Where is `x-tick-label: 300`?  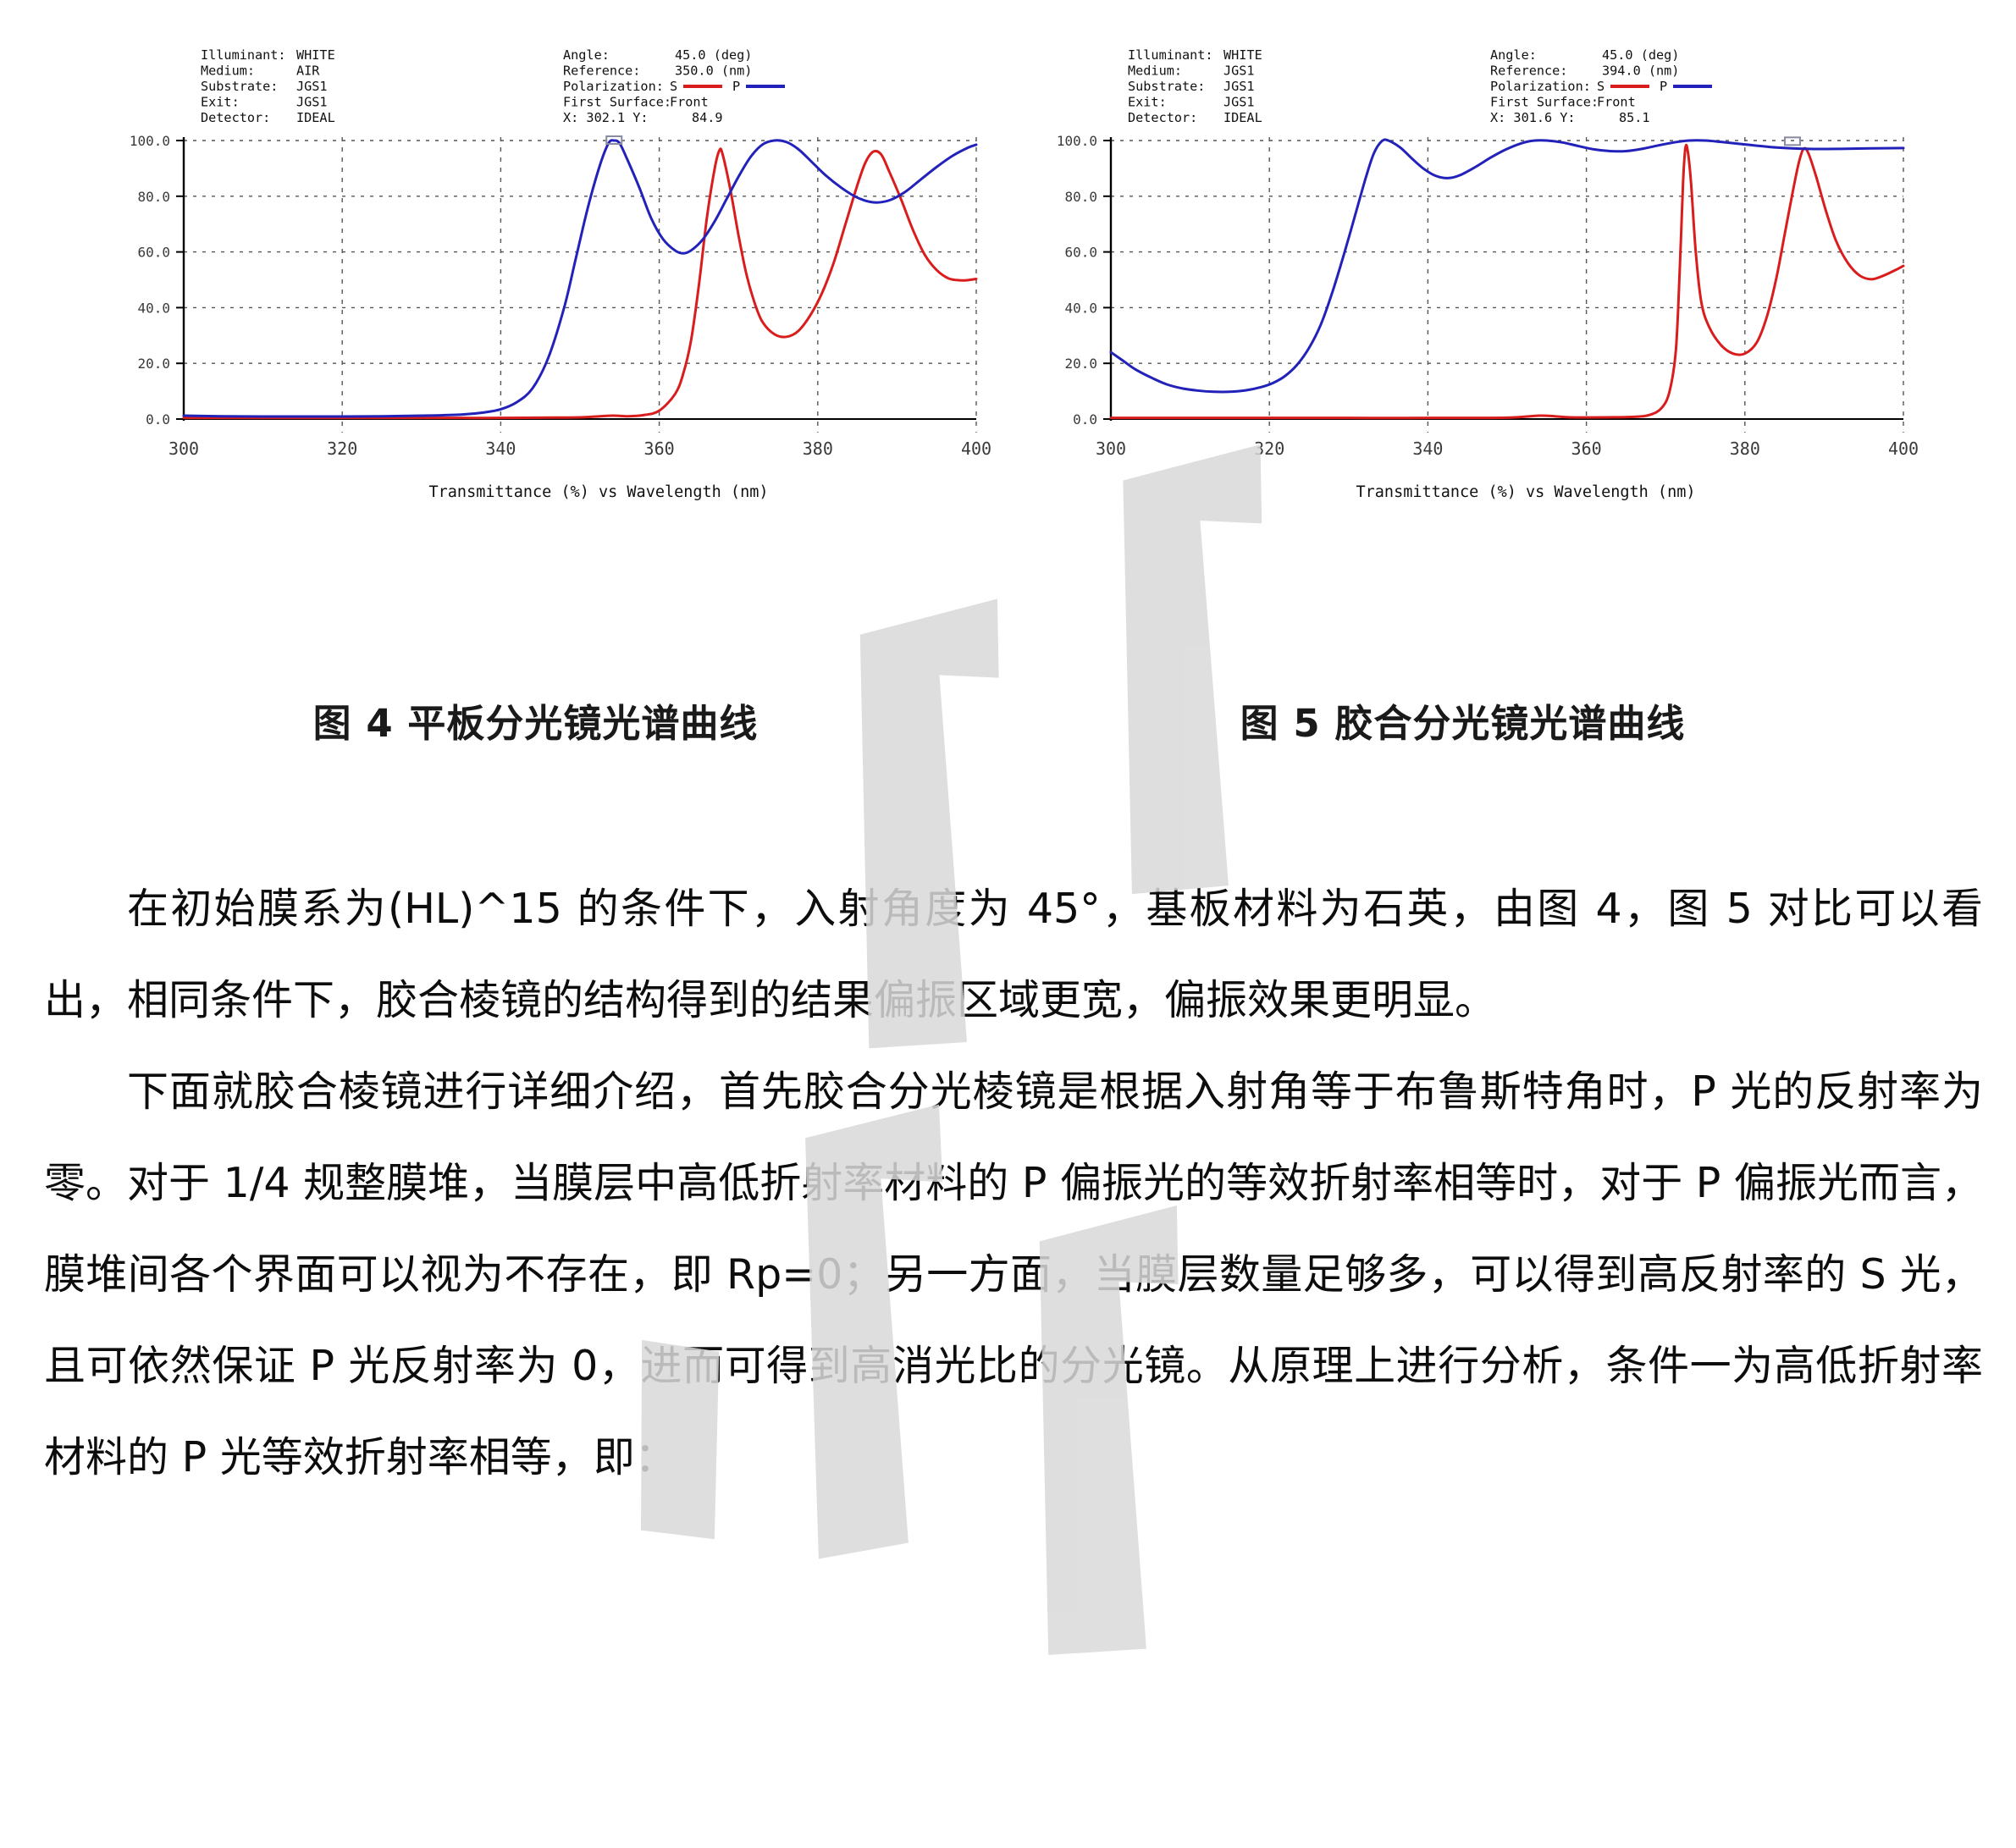 x-tick-label: 300 is located at coordinates (1111, 449).